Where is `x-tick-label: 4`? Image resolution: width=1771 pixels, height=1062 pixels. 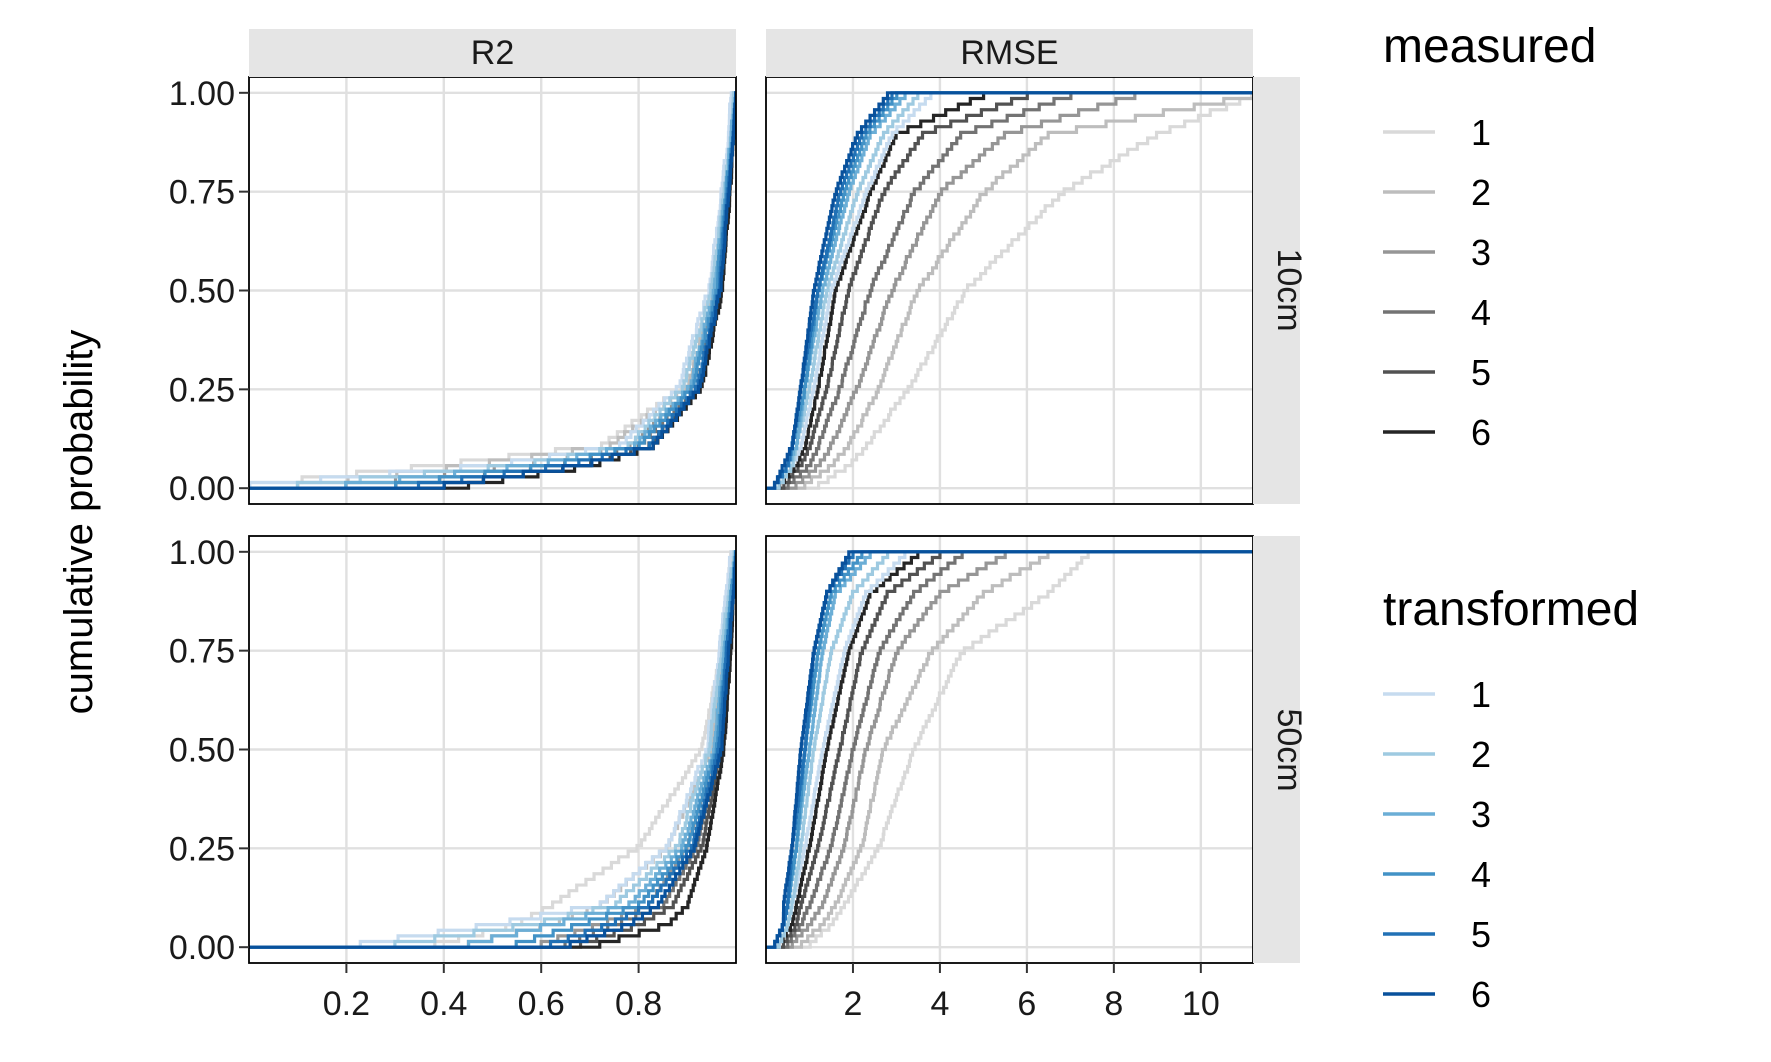 x-tick-label: 4 is located at coordinates (939, 1004).